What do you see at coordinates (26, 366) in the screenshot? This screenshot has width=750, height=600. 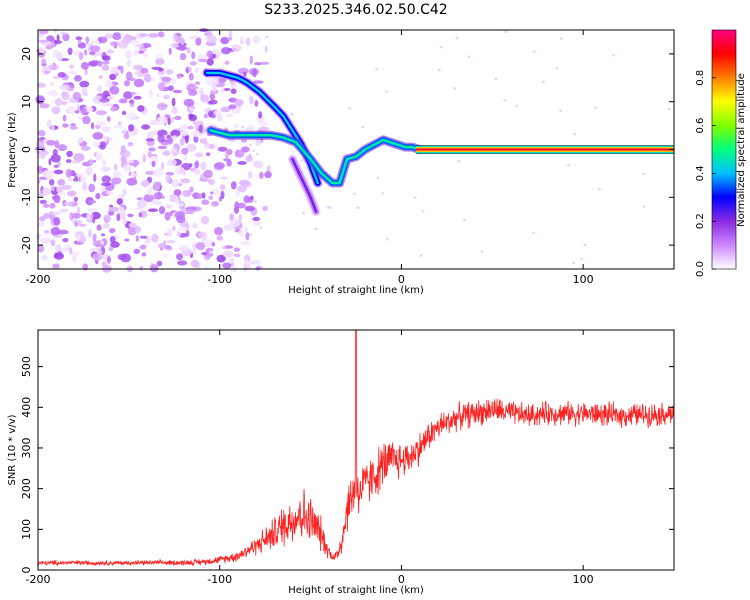 I see `y-tick-label: 500` at bounding box center [26, 366].